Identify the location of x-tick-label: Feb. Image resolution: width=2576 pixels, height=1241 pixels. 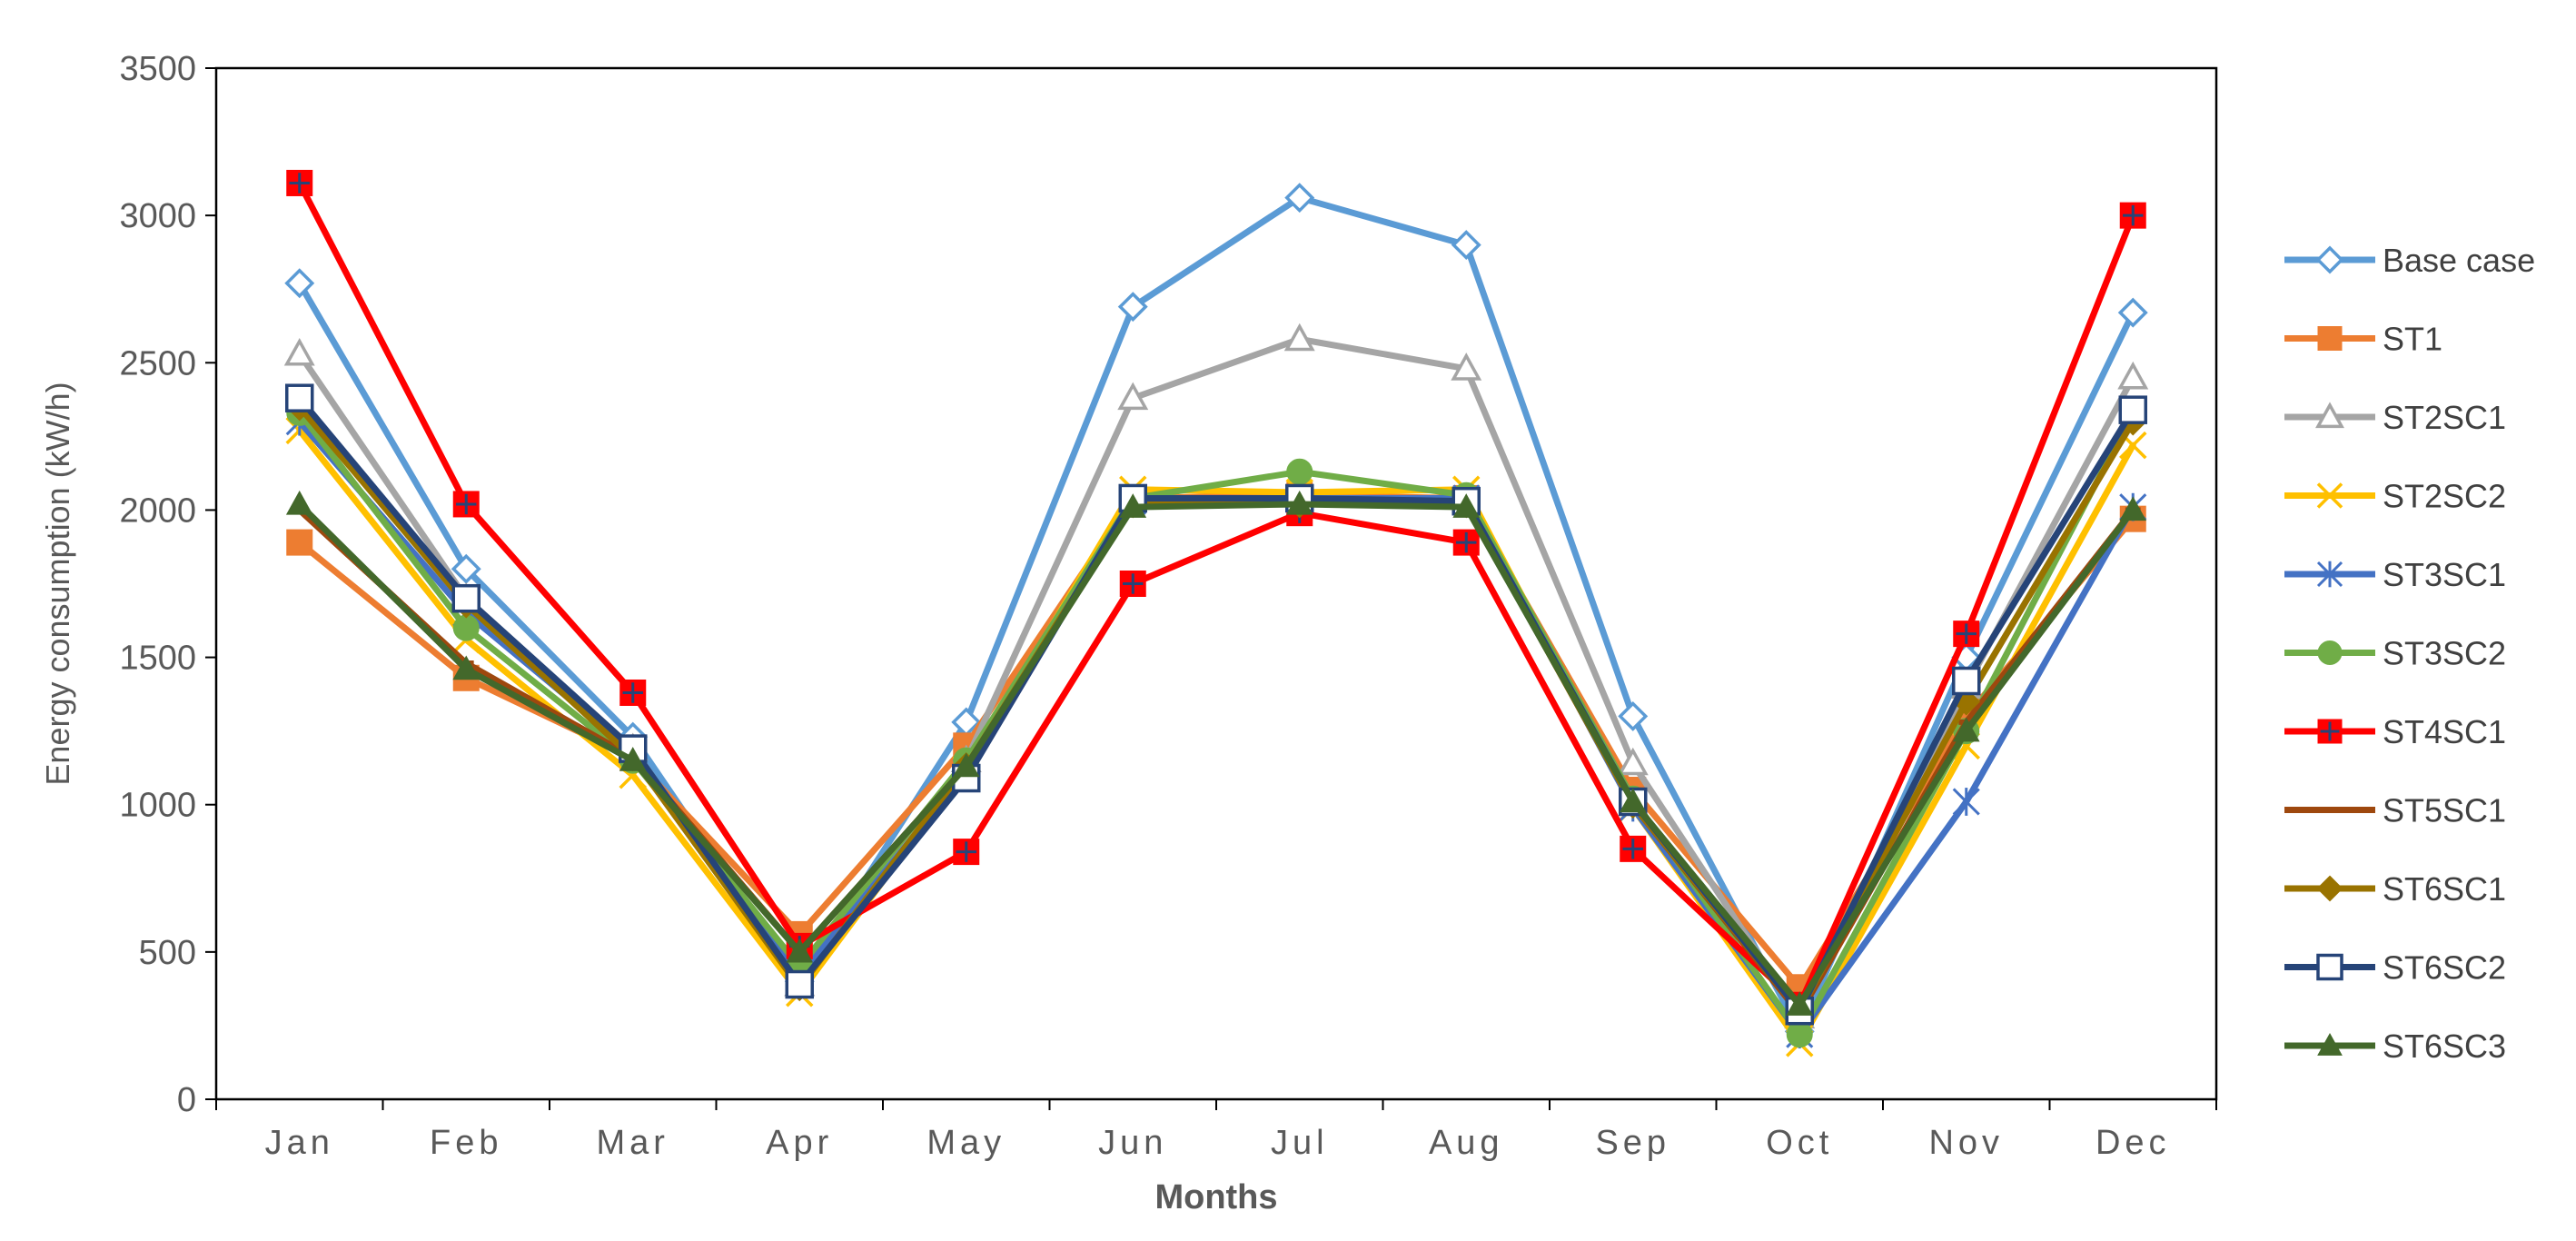
(466, 1143).